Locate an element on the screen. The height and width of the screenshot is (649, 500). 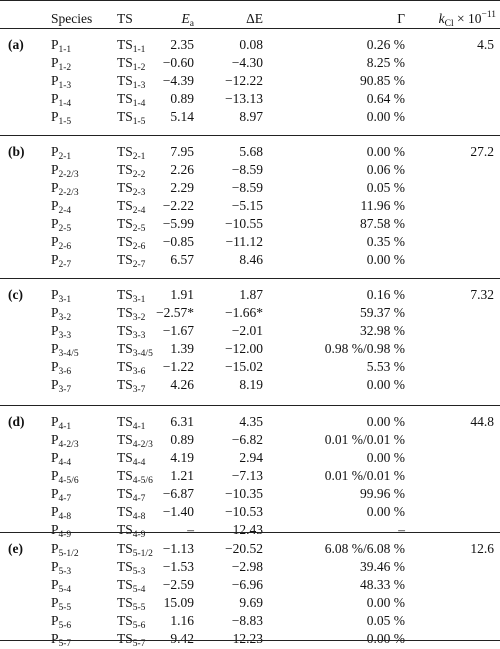
species-cell: P5-5 is located at coordinates (61, 603).